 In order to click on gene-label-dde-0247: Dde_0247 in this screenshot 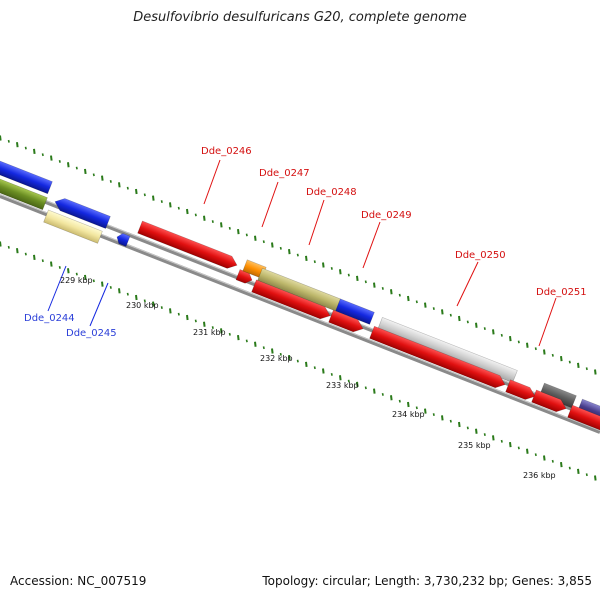, I will do `click(284, 173)`.